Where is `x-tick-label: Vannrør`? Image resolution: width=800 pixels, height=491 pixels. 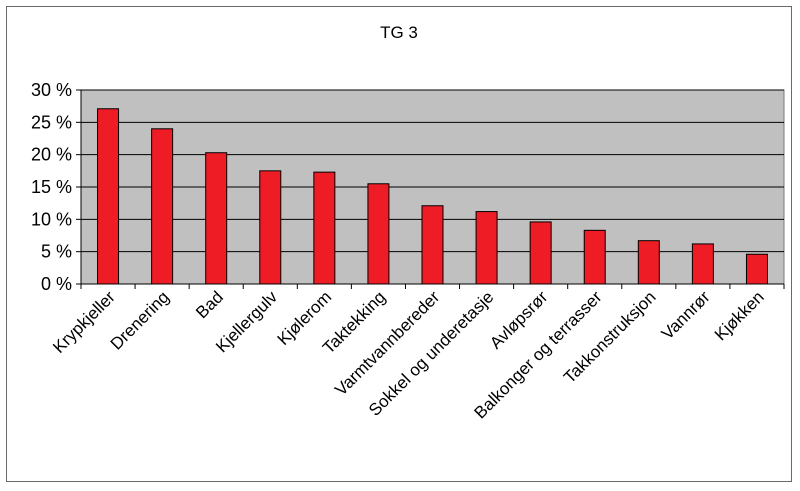
x-tick-label: Vannrør is located at coordinates (686, 315).